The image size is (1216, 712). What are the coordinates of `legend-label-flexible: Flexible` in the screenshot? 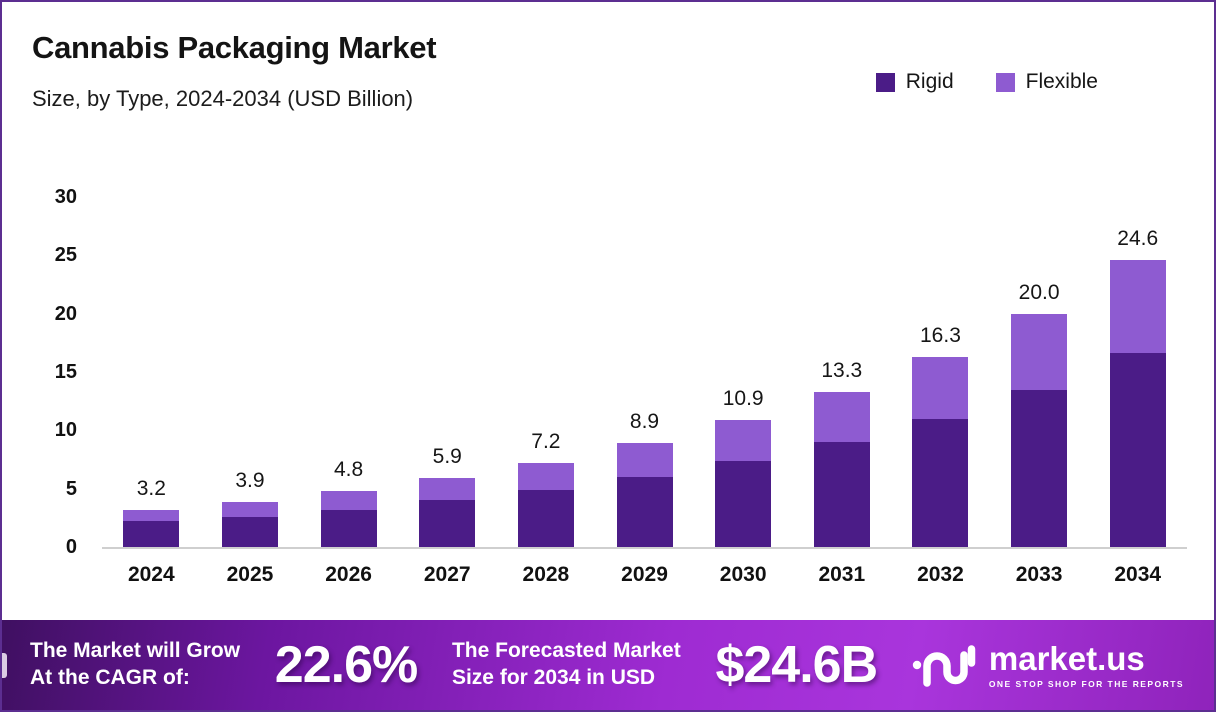 It's located at (1061, 81).